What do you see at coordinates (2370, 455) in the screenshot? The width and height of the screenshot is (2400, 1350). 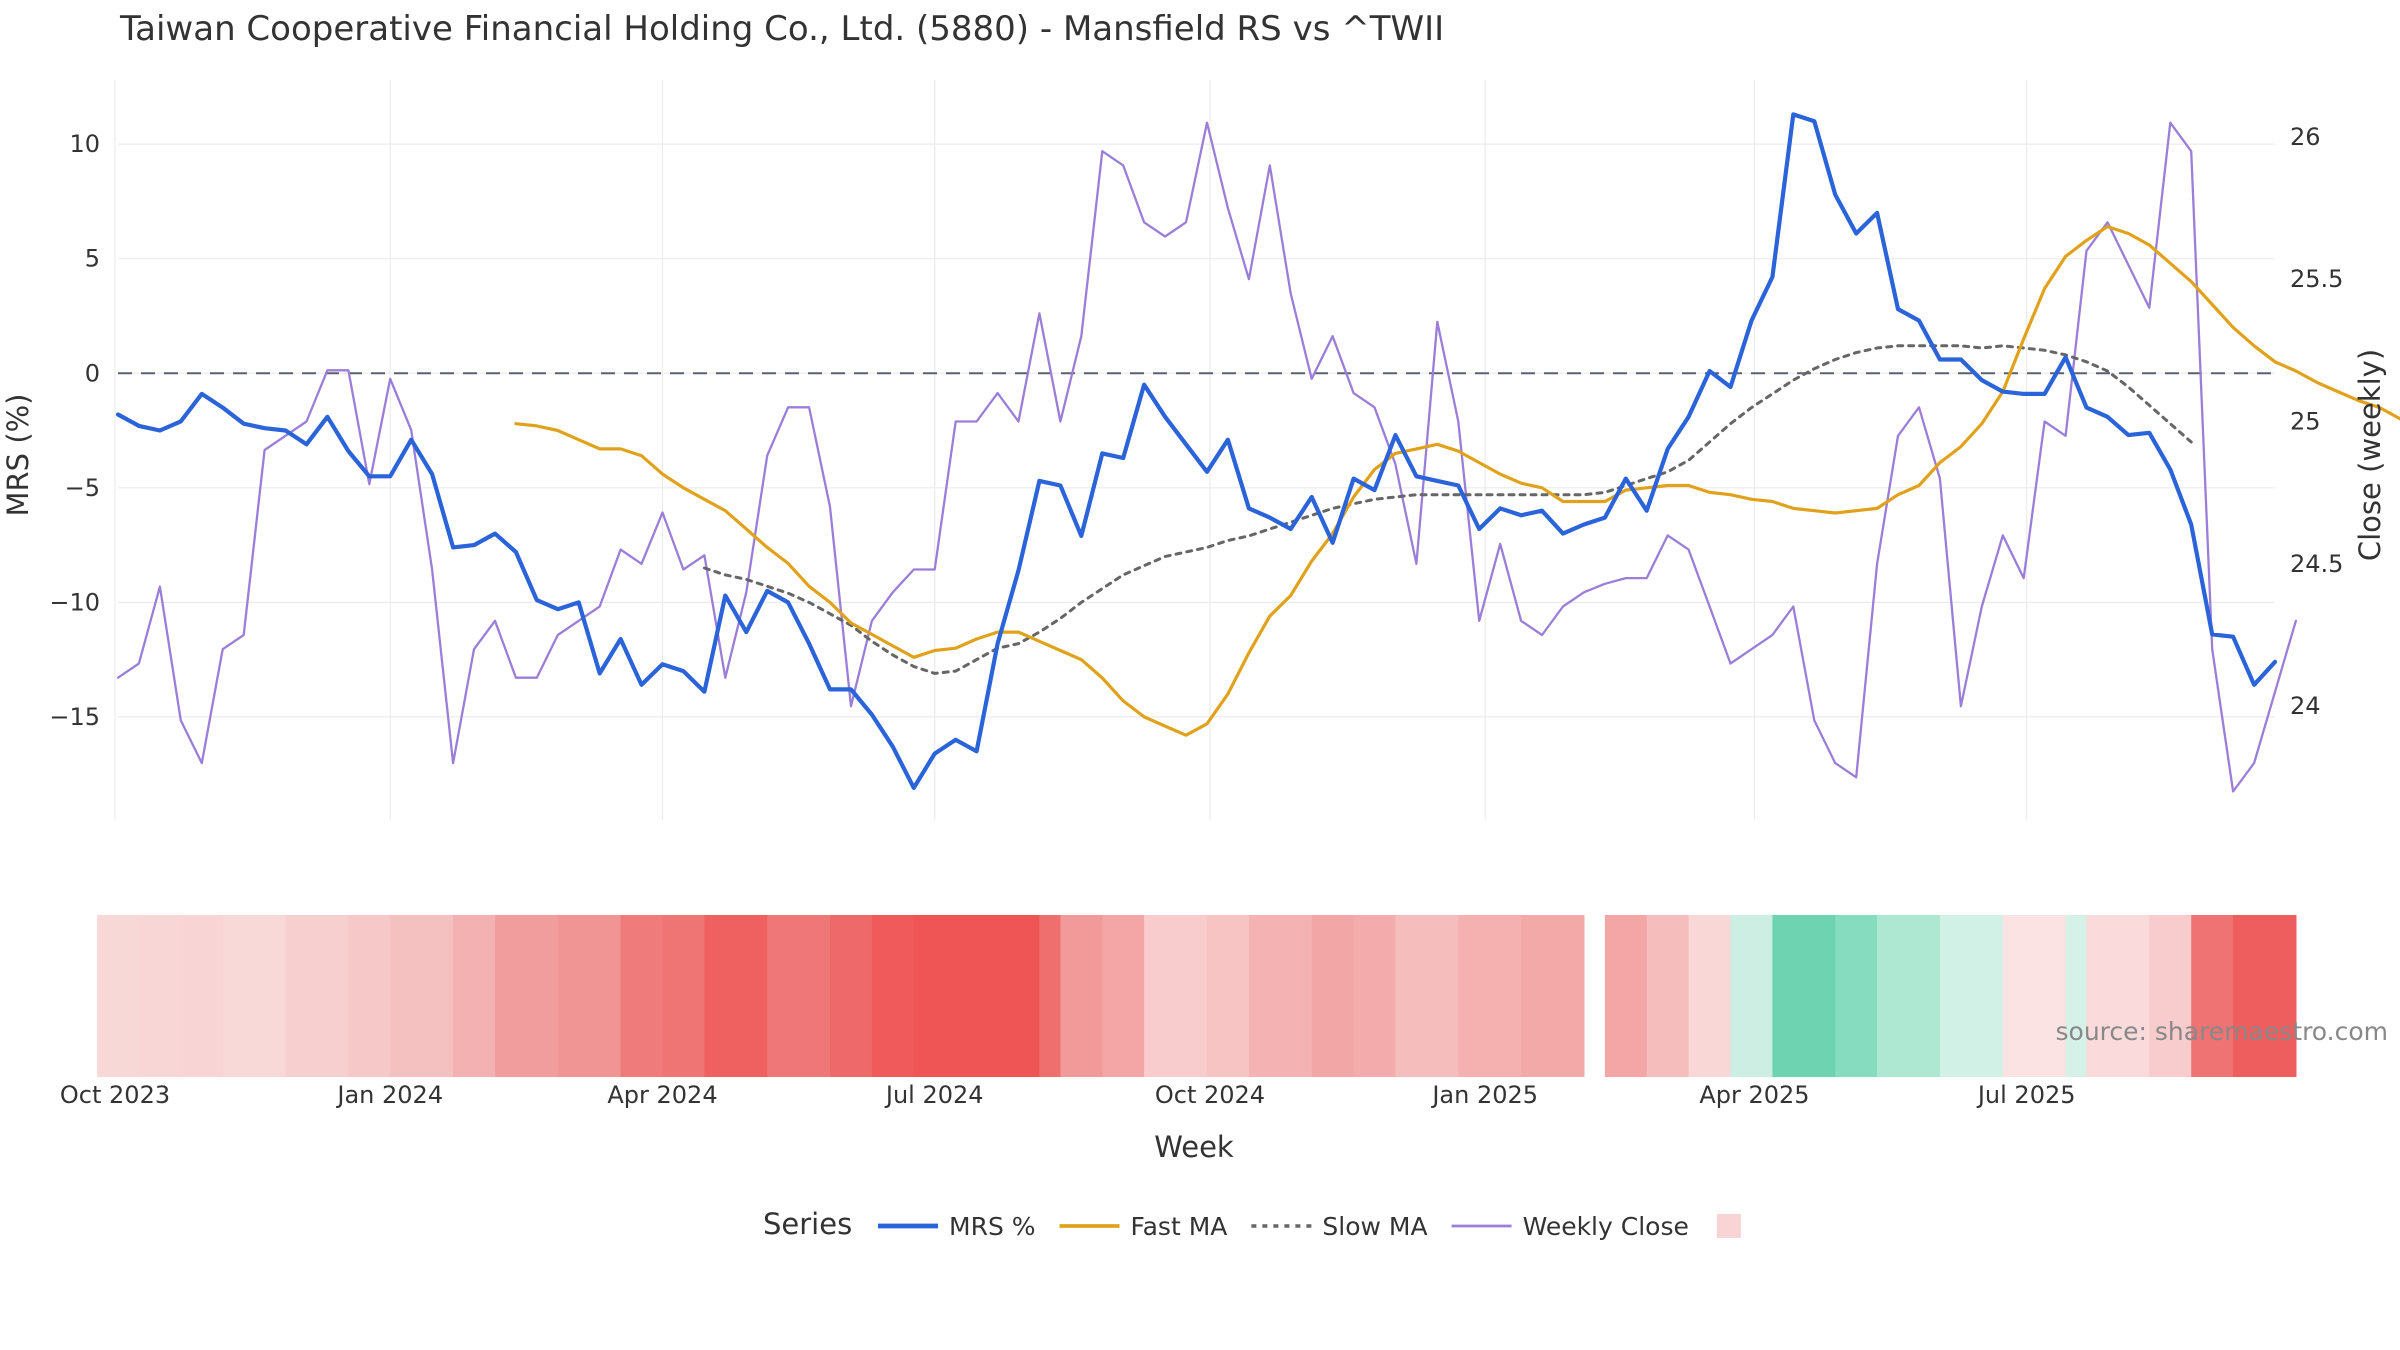 I see `y2-axis-title: Close (weekly)` at bounding box center [2370, 455].